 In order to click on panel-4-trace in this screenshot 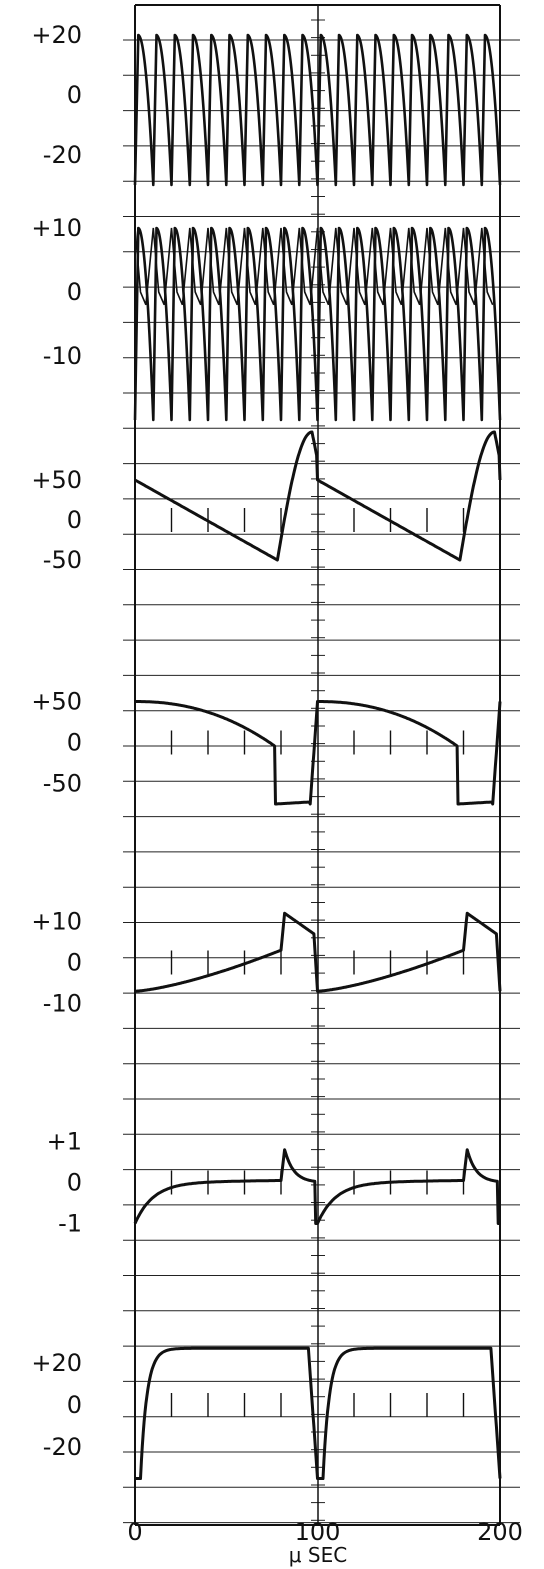, I will do `click(318, 753)`.